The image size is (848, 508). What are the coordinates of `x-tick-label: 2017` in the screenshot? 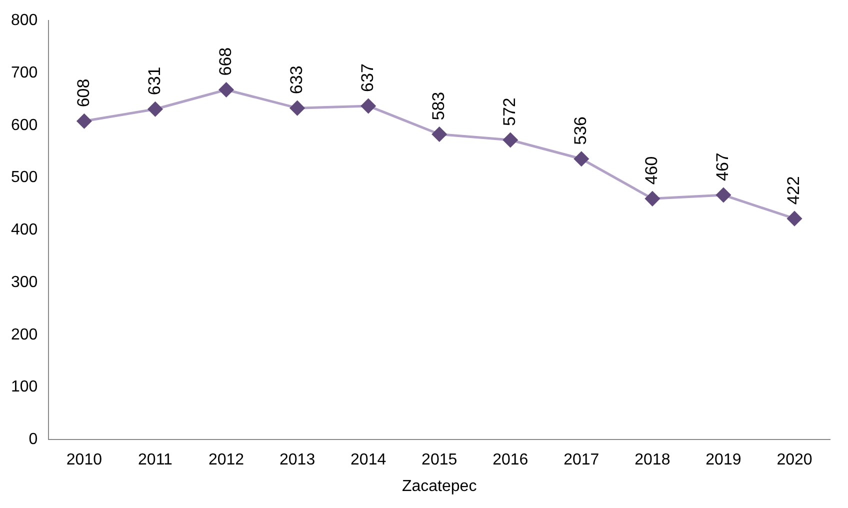 It's located at (582, 460).